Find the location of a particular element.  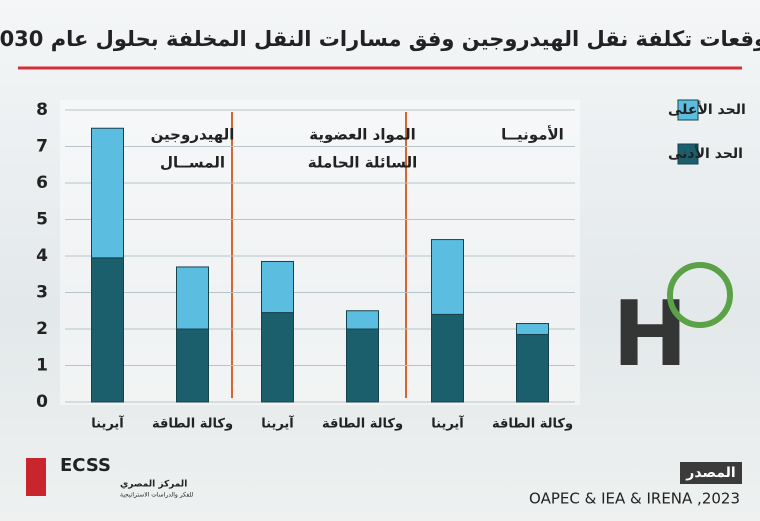

y-tick-label: 5 is located at coordinates (42, 220).